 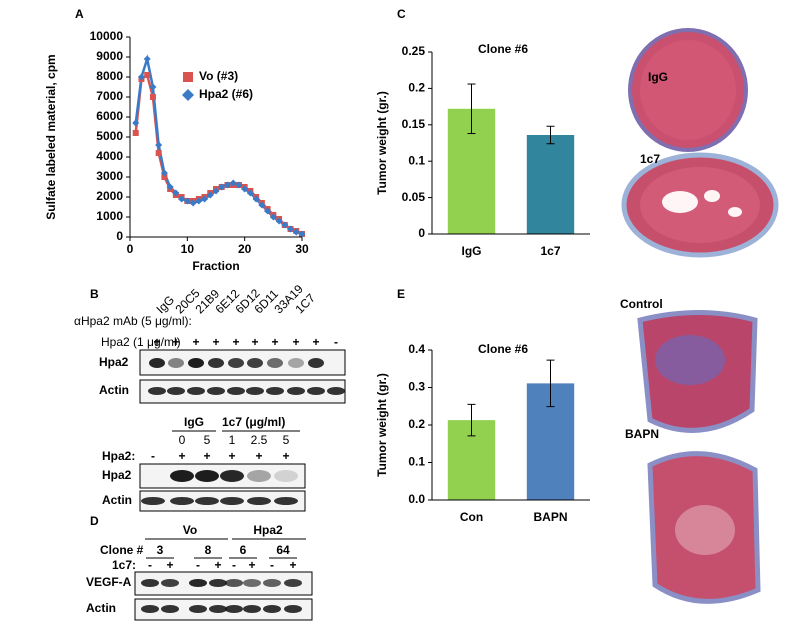 I want to click on label: 1c7:, so click(x=124, y=565).